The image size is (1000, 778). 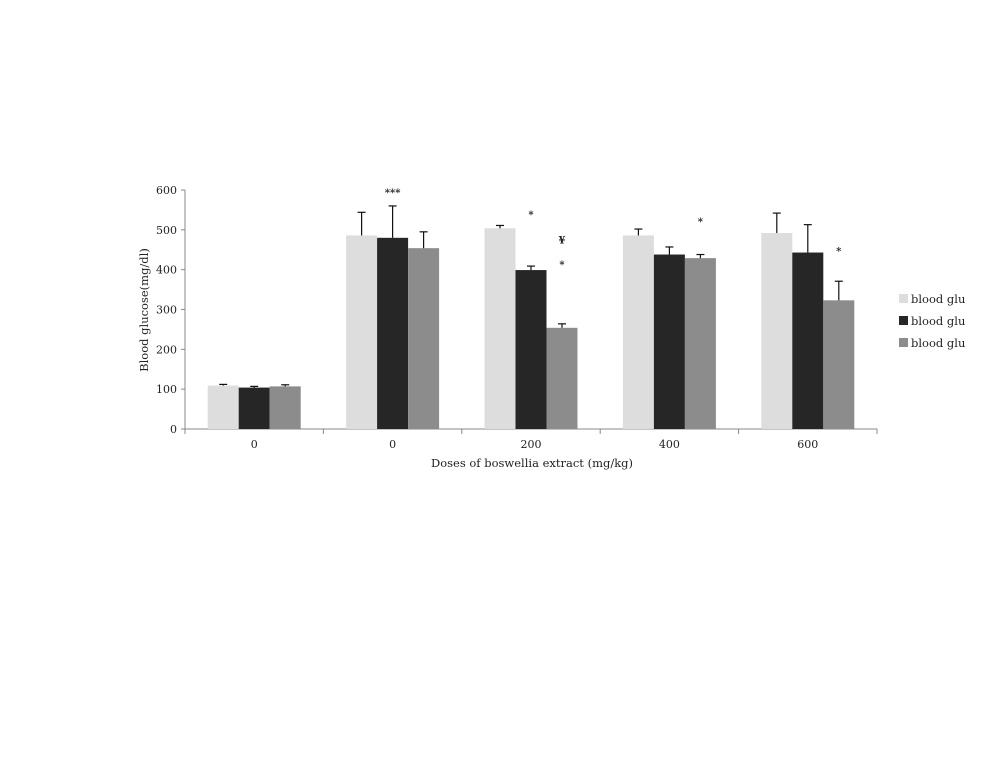 What do you see at coordinates (613, 229) in the screenshot?
I see `significance-annotations: ****¥***` at bounding box center [613, 229].